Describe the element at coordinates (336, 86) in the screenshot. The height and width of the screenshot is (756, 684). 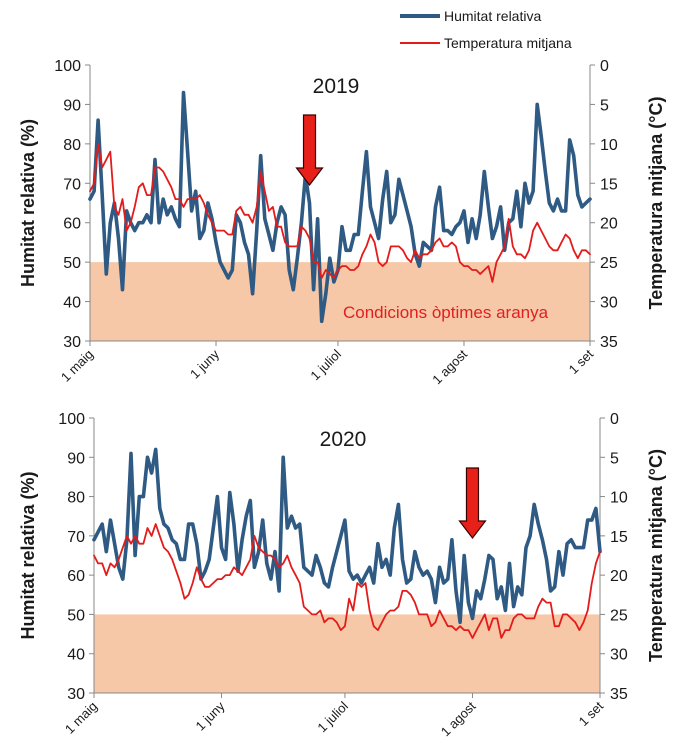
I see `chart-title: 2019` at that location.